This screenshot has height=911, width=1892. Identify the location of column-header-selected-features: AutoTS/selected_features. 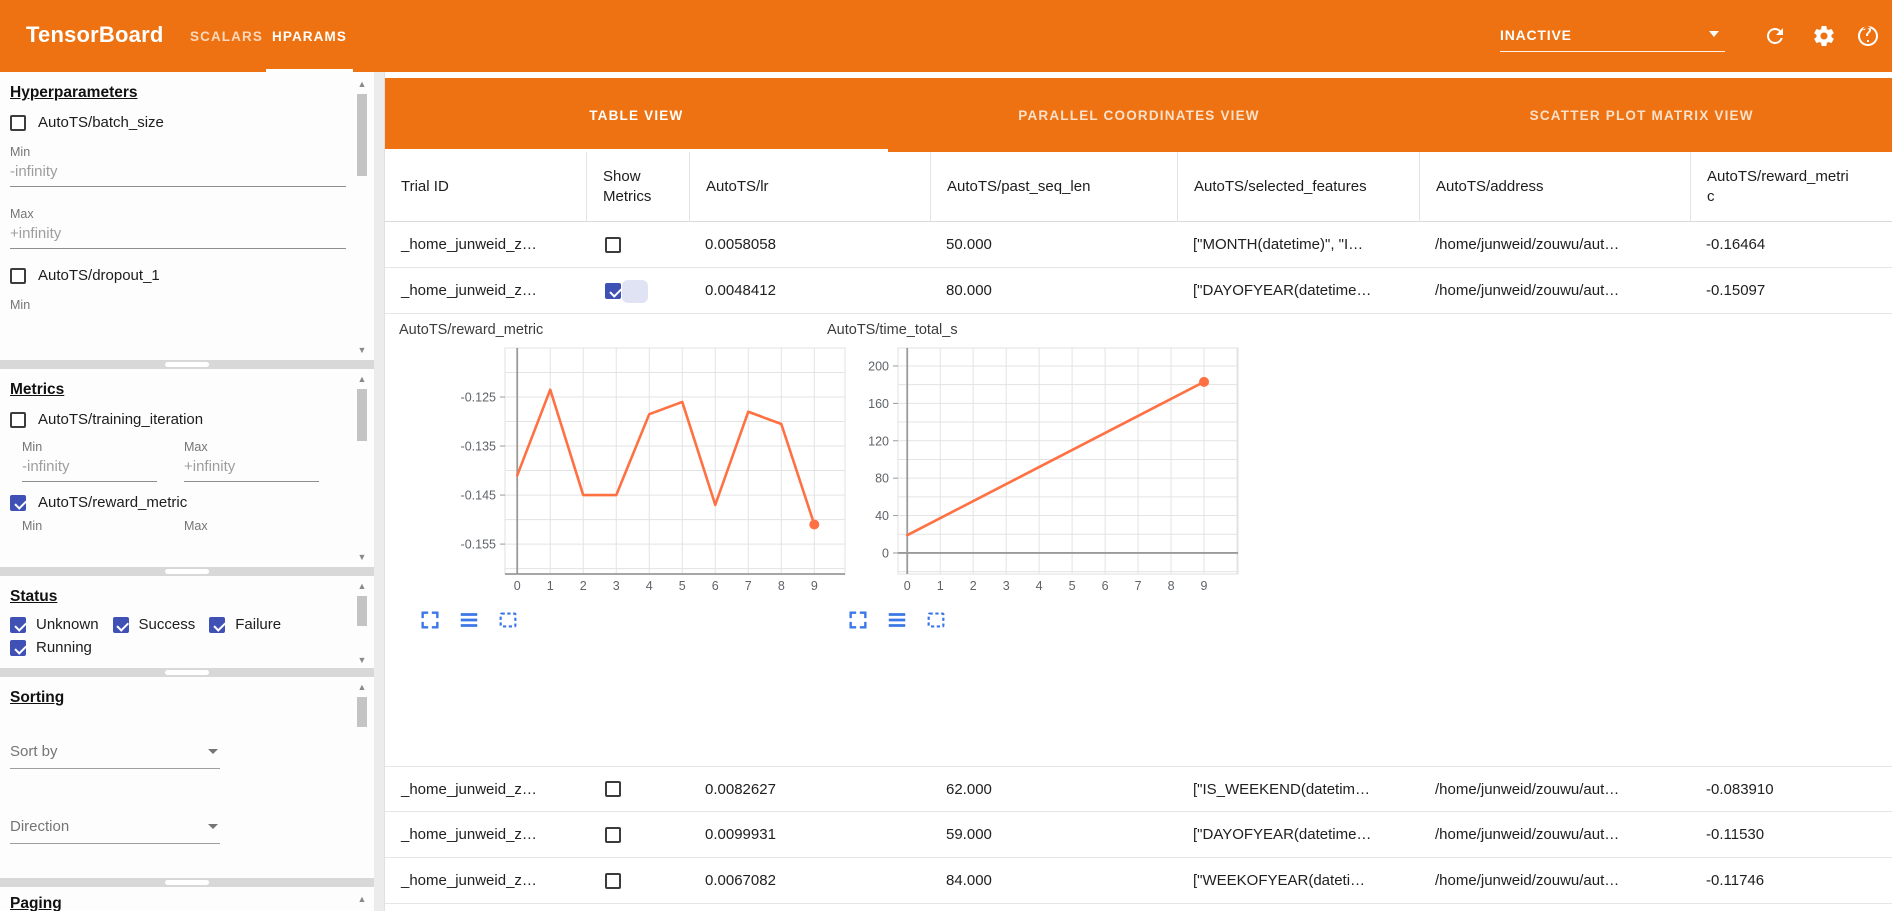
(1298, 187).